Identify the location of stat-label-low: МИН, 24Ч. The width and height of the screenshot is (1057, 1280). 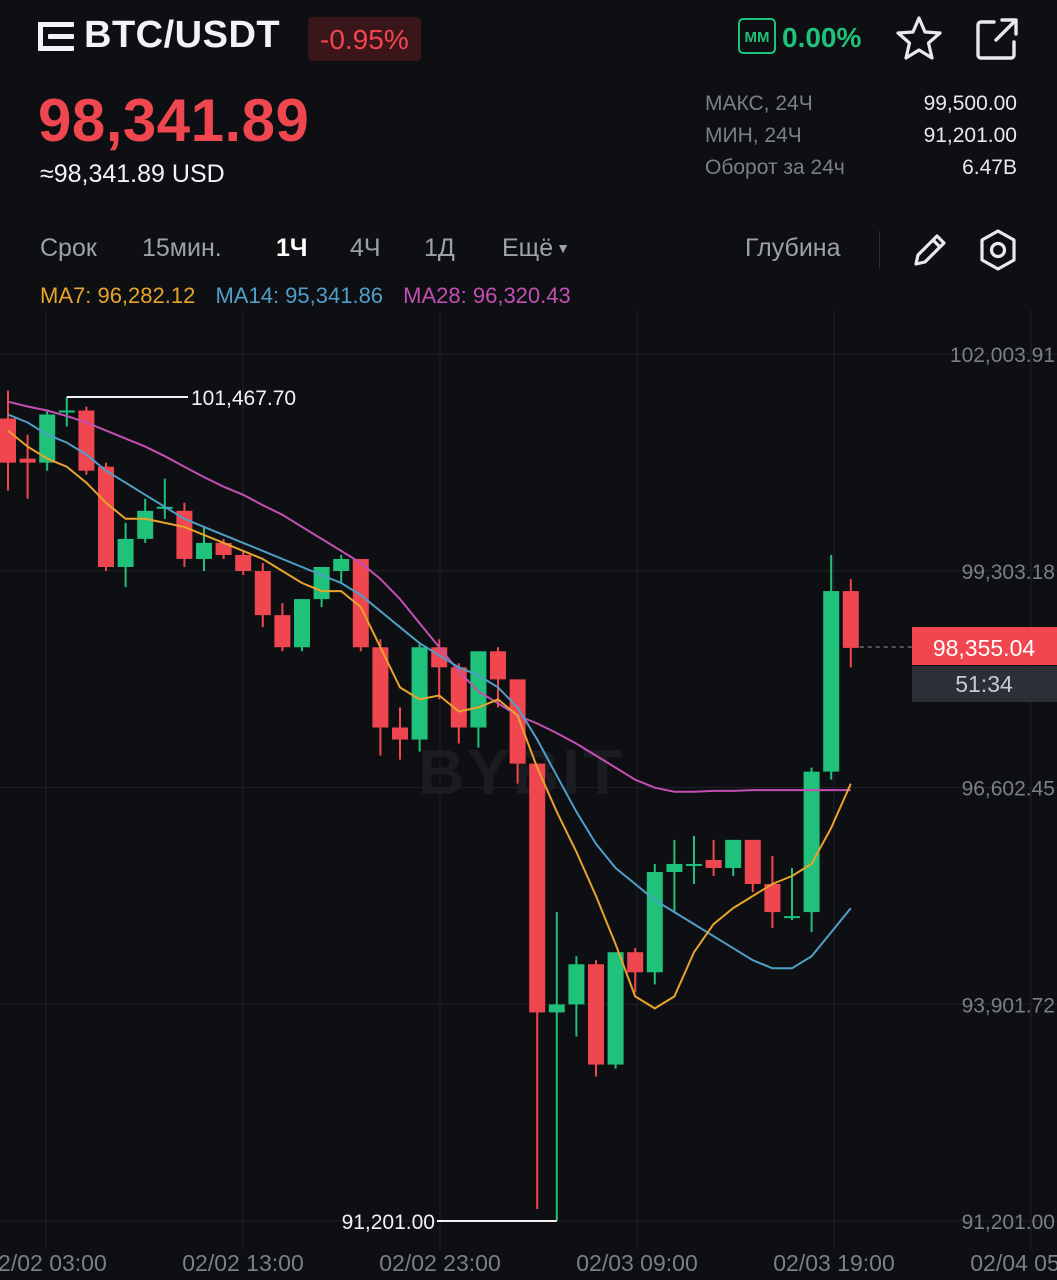
(753, 135).